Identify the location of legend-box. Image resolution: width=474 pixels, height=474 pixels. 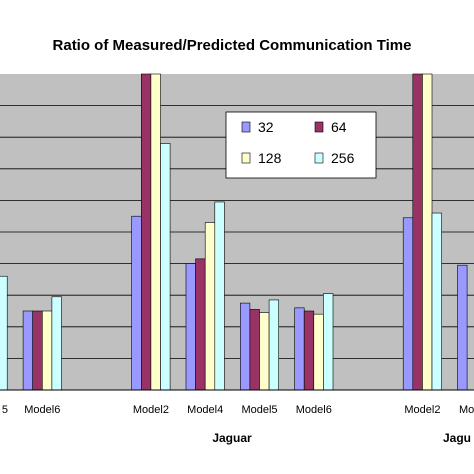
(301, 145).